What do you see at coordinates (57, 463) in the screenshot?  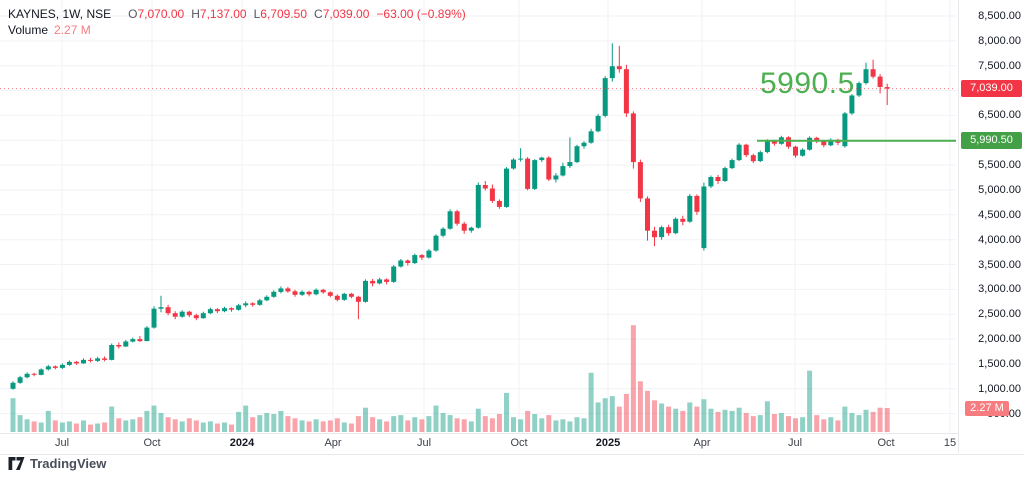 I see `tradingview-logo: TradingView` at bounding box center [57, 463].